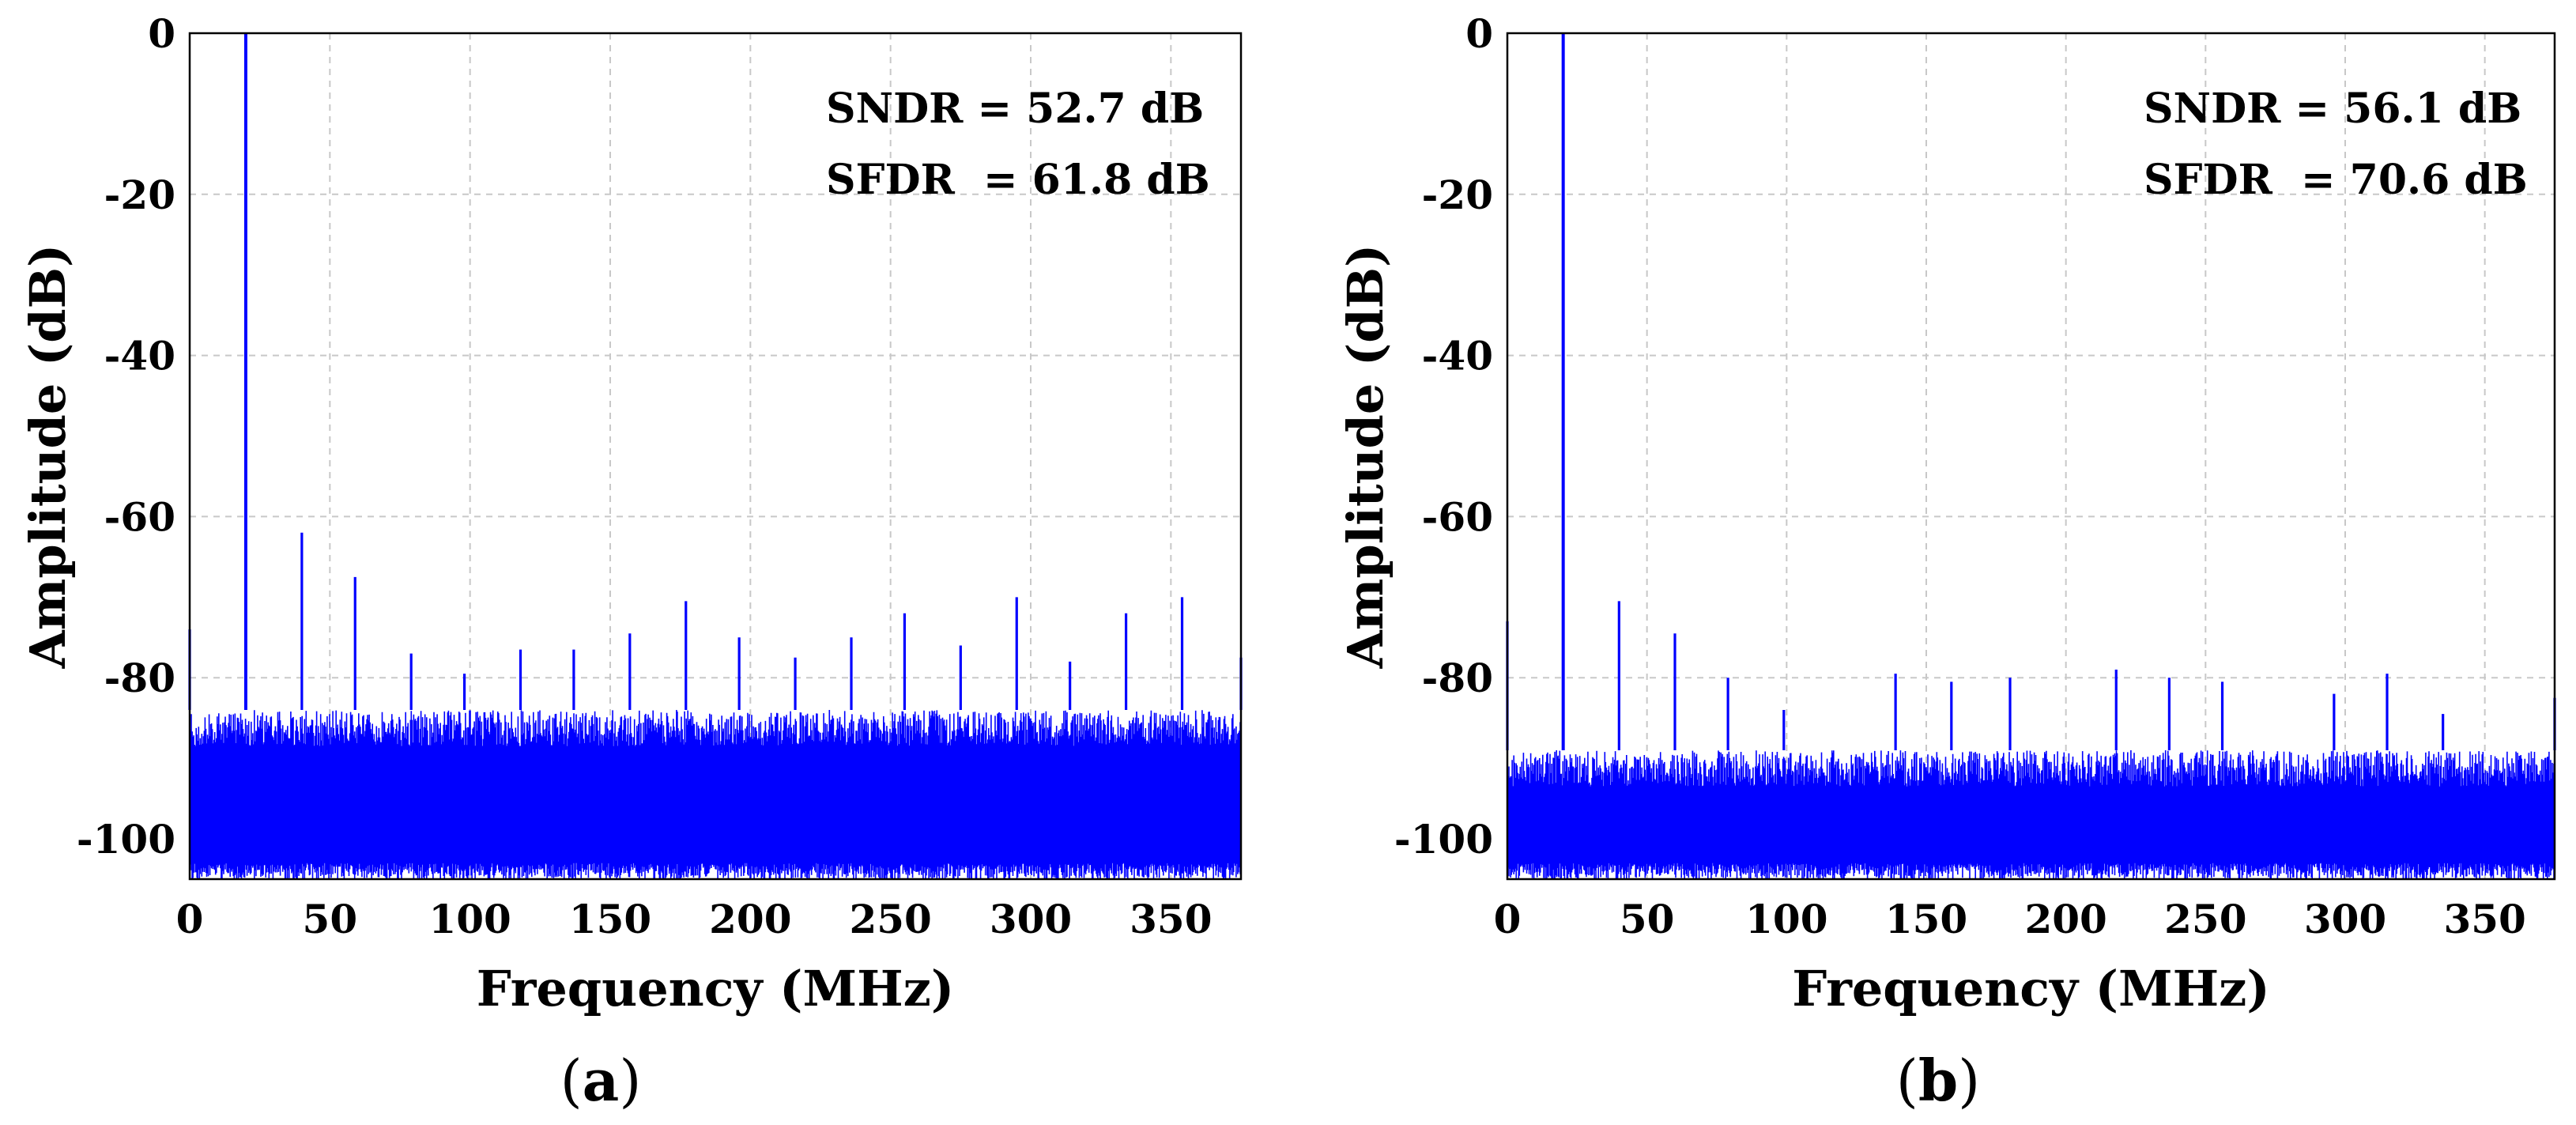  Describe the element at coordinates (139, 678) in the screenshot. I see `y-tick-label-a: -80` at that location.